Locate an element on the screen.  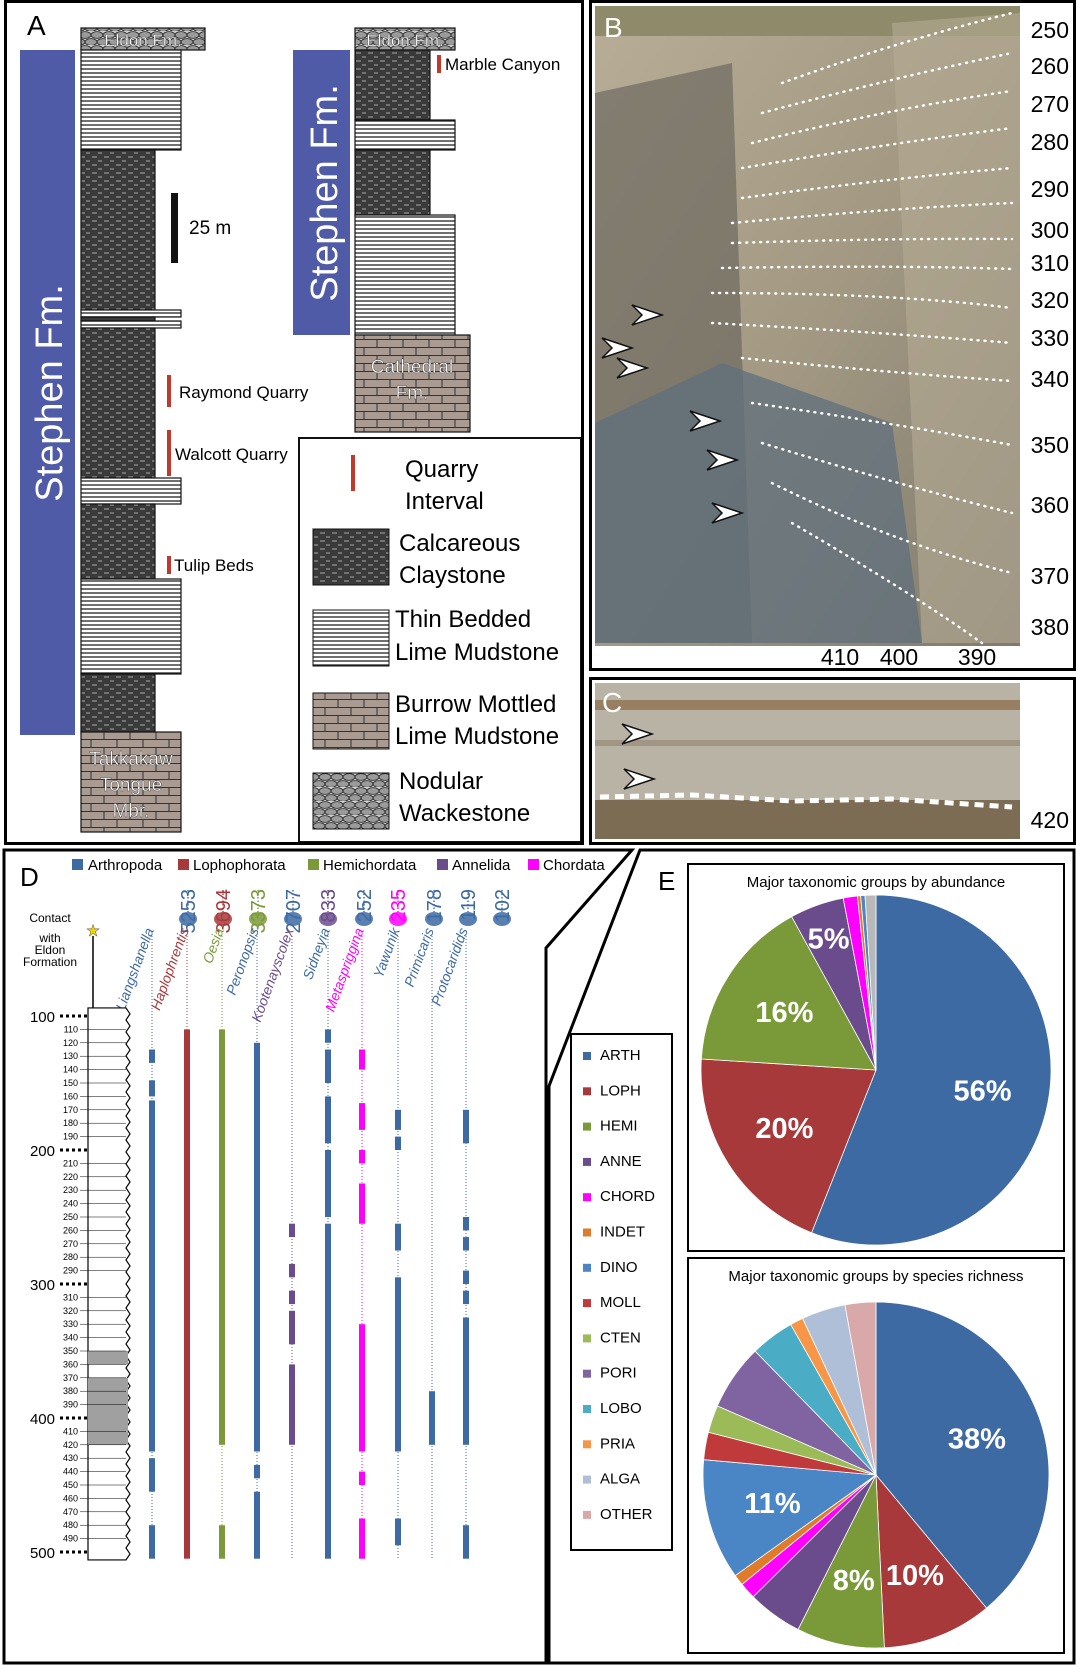
walcott-quarry-label: Walcott Quarry is located at coordinates (231, 454).